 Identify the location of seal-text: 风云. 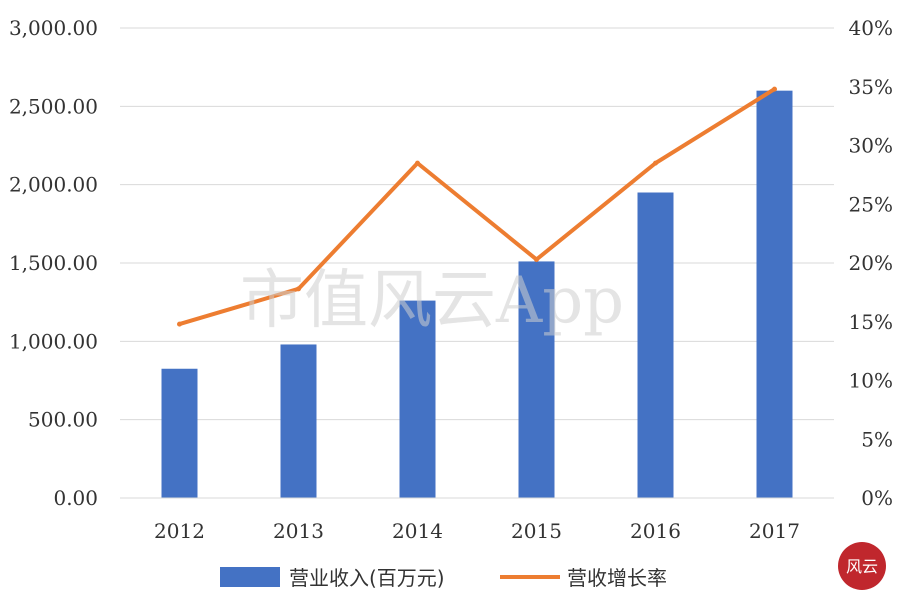
(862, 566).